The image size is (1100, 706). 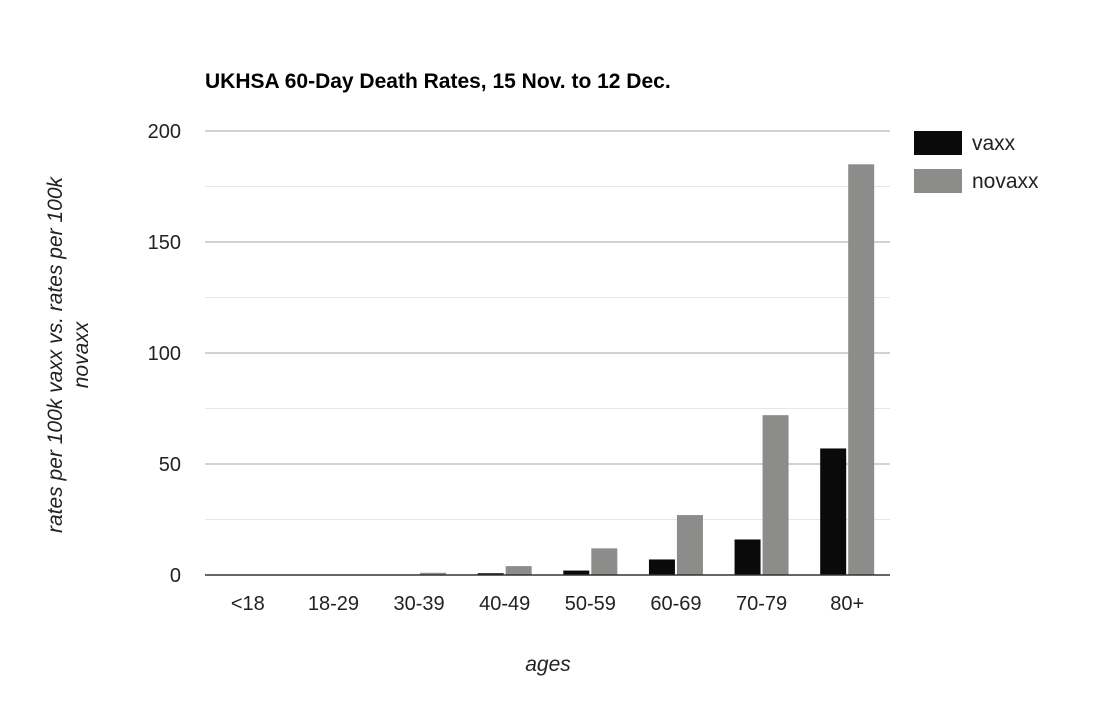 What do you see at coordinates (55, 355) in the screenshot?
I see `y-axis-label-line-1: rates per 100k vaxx vs. rates per 100k` at bounding box center [55, 355].